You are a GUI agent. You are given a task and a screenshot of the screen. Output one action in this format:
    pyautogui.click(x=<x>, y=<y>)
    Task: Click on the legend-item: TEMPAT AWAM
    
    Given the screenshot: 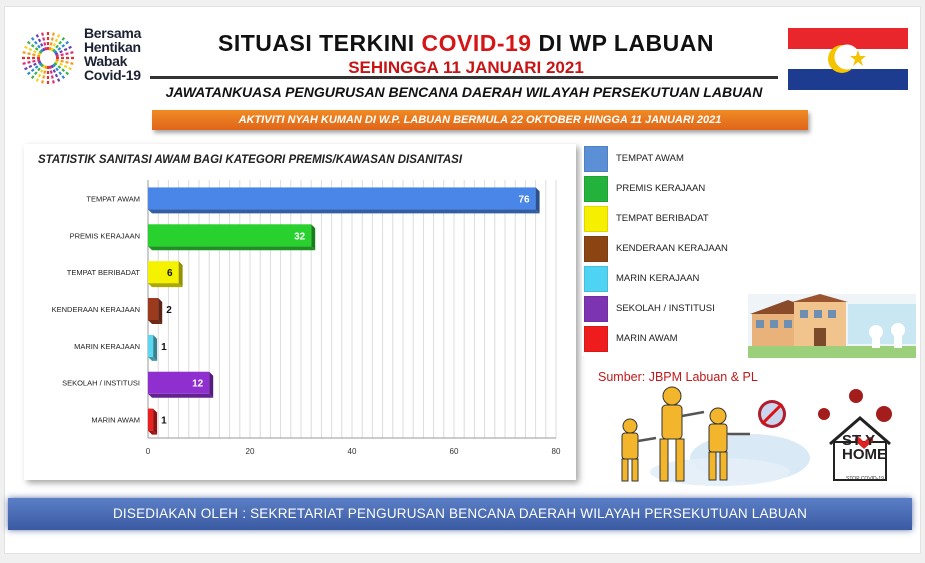 What is the action you would take?
    pyautogui.click(x=666, y=159)
    